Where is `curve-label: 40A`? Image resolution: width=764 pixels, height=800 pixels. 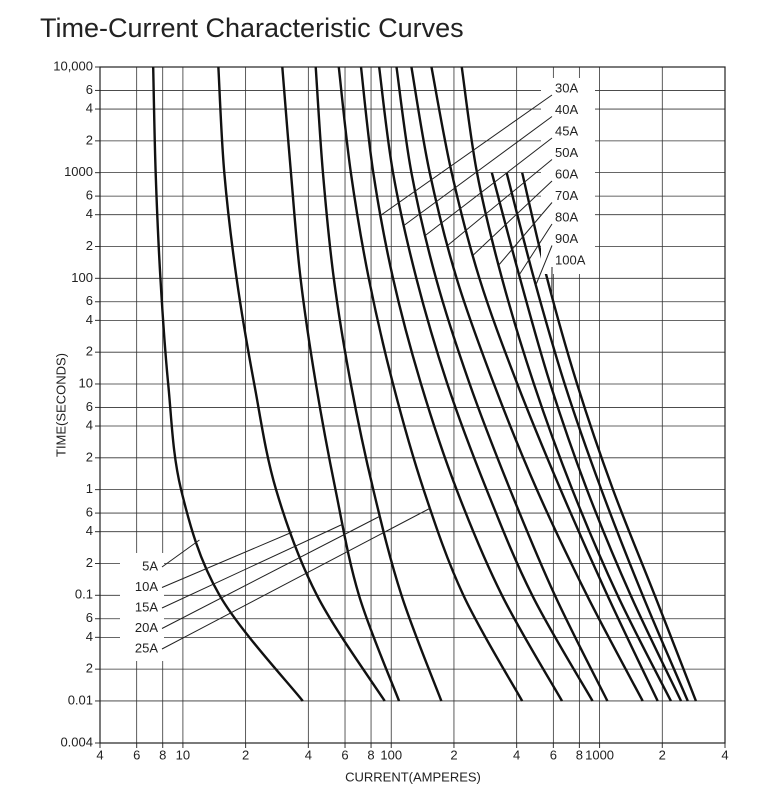
curve-label: 40A is located at coordinates (566, 109).